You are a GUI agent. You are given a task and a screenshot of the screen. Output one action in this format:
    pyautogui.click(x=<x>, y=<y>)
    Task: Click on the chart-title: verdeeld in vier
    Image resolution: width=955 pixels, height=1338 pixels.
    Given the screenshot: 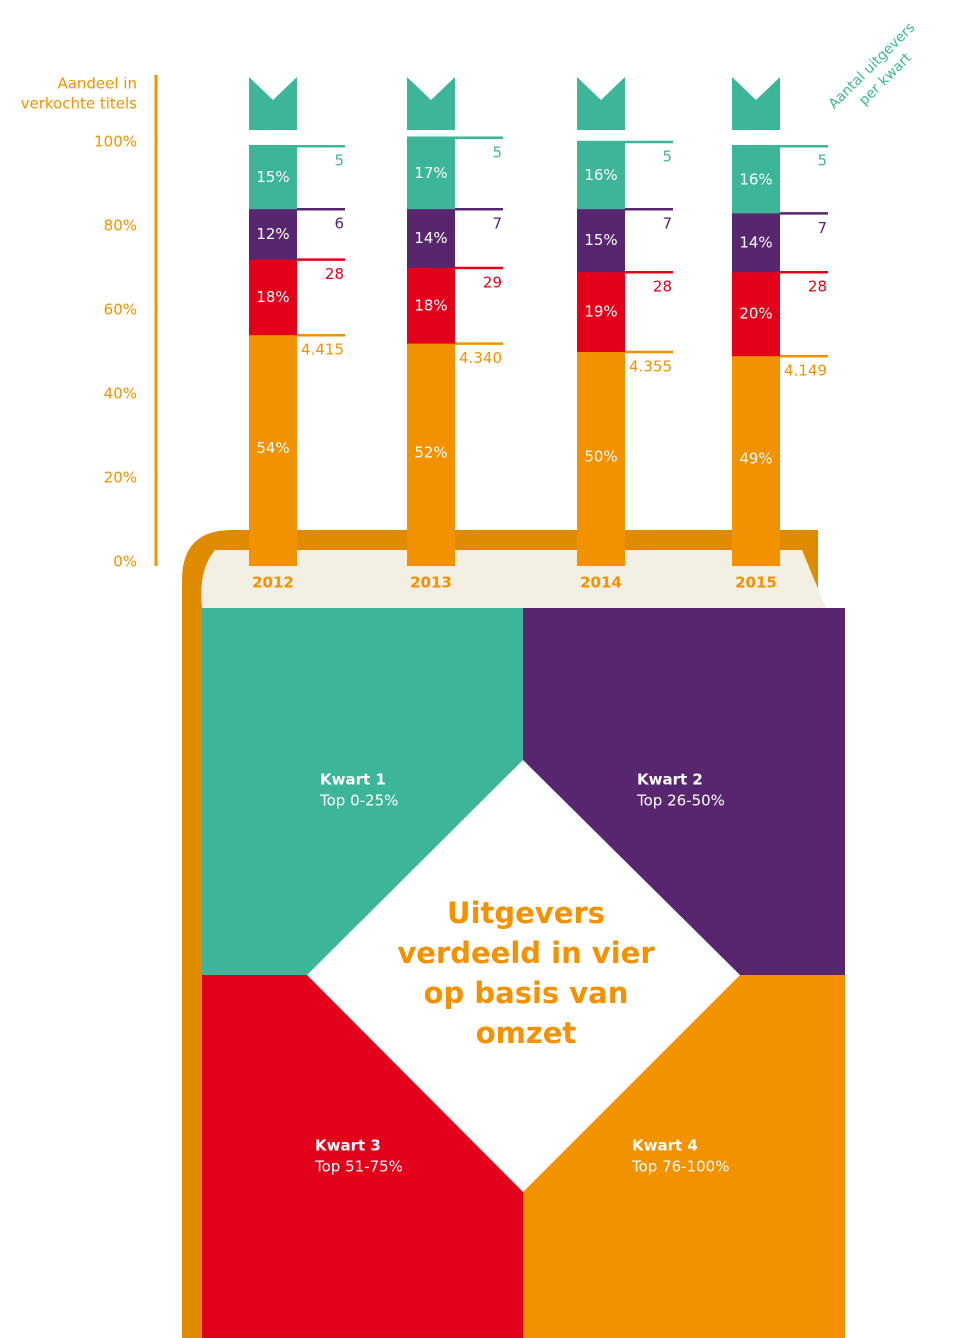 What is the action you would take?
    pyautogui.click(x=526, y=953)
    